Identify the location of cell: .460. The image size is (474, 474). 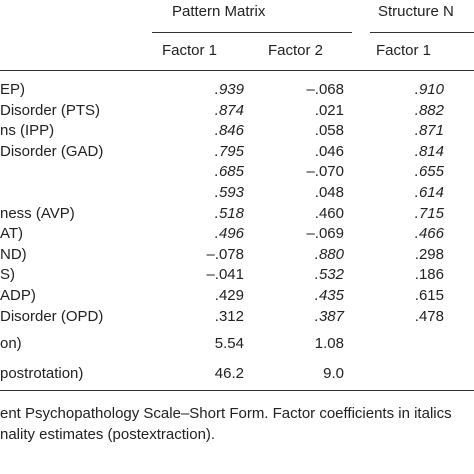
(329, 213).